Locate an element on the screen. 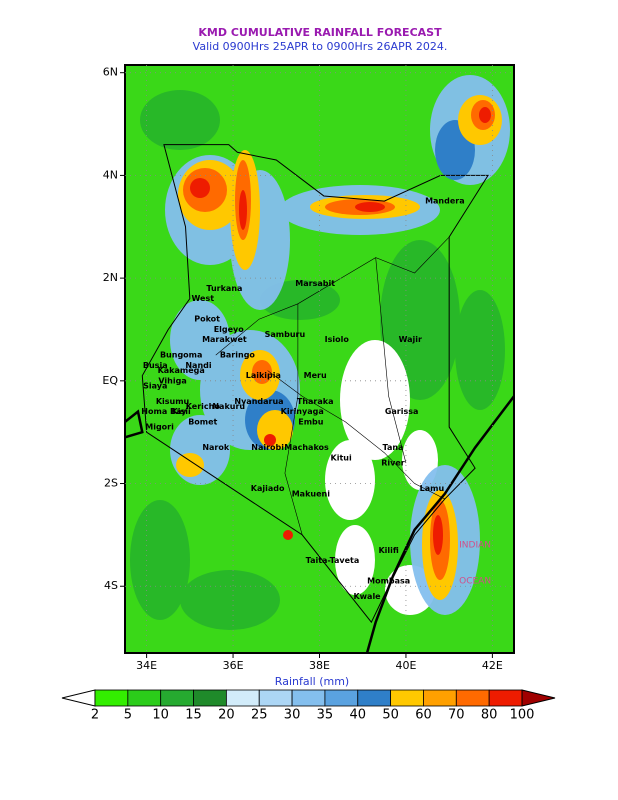 Image resolution: width=618 pixels, height=800 pixels. colorbar-tick-label: 70 is located at coordinates (456, 715).